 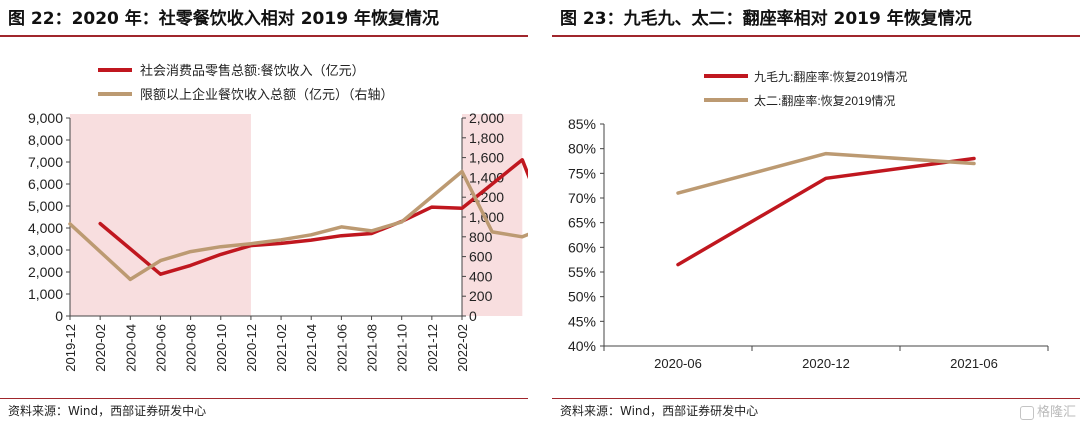 What do you see at coordinates (402, 348) in the screenshot?
I see `x-tick-label: 2021-10` at bounding box center [402, 348].